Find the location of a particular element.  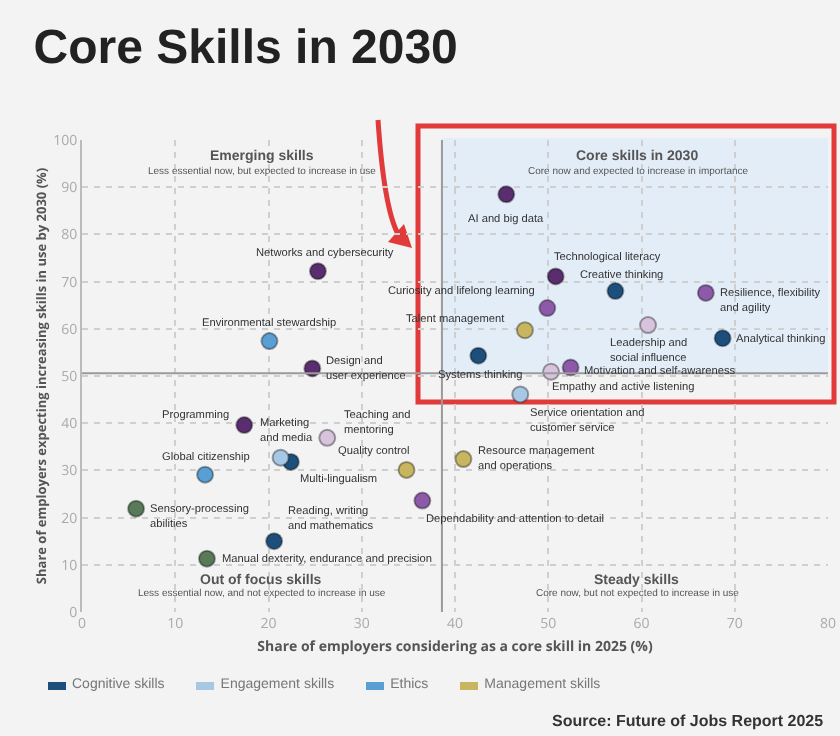

source-note: Source: Future of Jobs Report 2025 is located at coordinates (688, 721).